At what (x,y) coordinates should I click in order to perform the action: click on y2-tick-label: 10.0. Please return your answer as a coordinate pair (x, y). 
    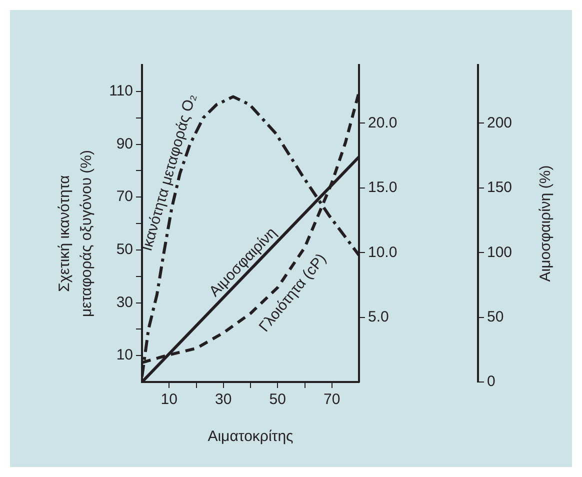
    Looking at the image, I should click on (383, 252).